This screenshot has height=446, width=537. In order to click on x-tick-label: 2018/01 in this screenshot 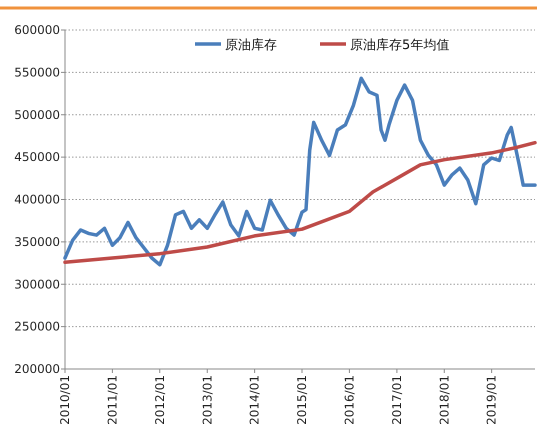, I will do `click(444, 400)`.